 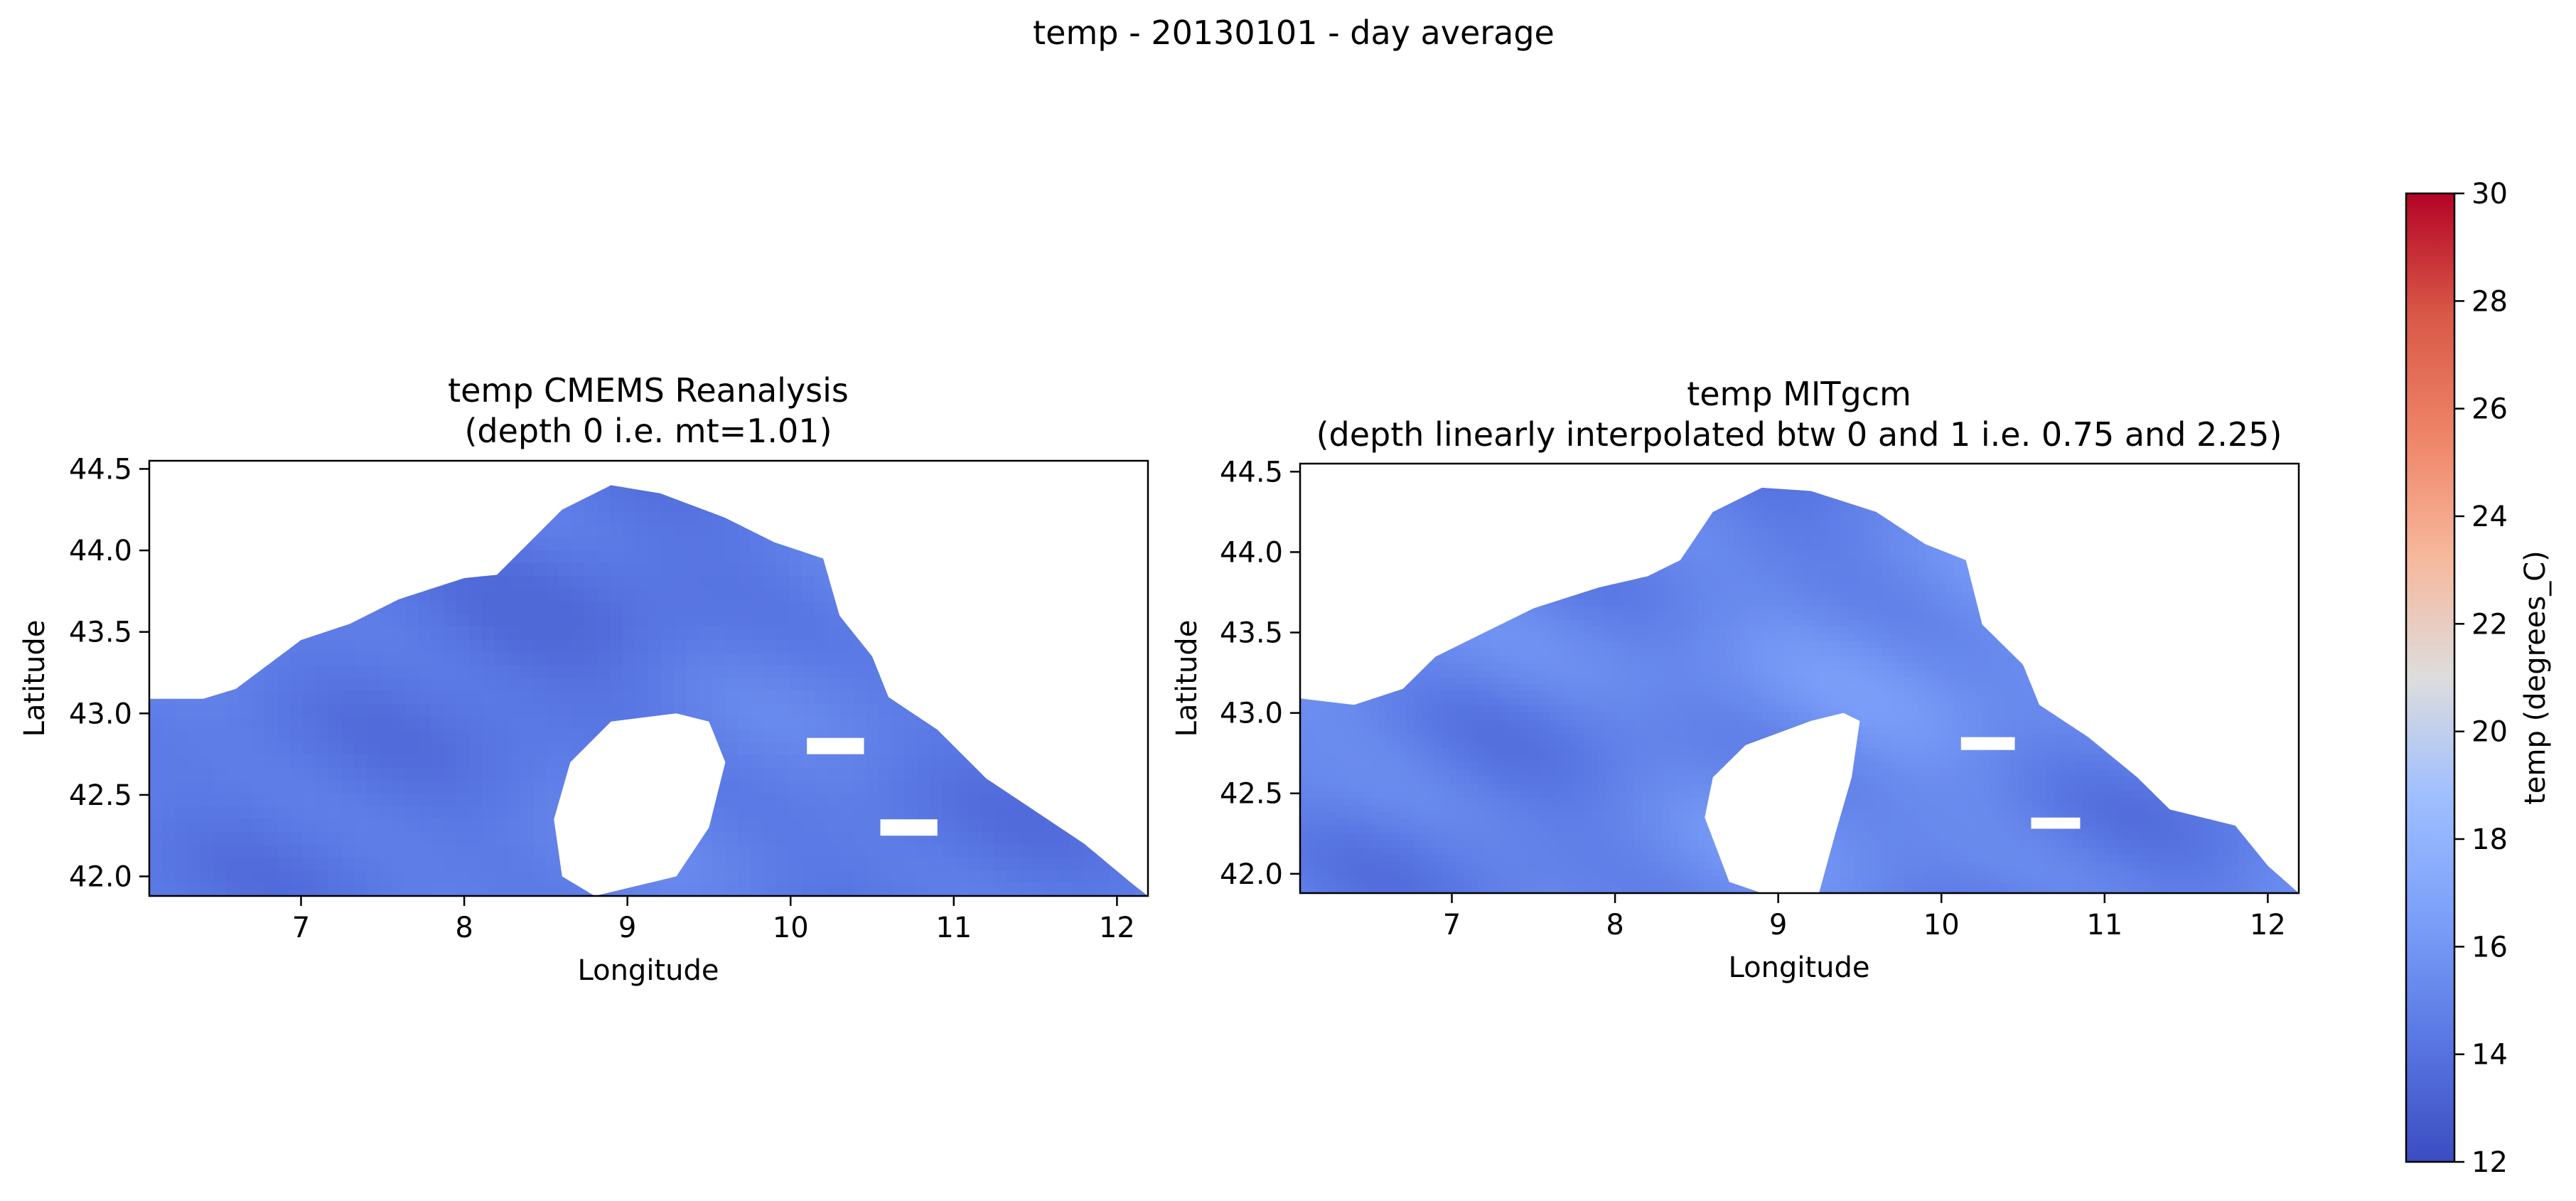 I want to click on panel-mitgcm-frame, so click(x=1799, y=678).